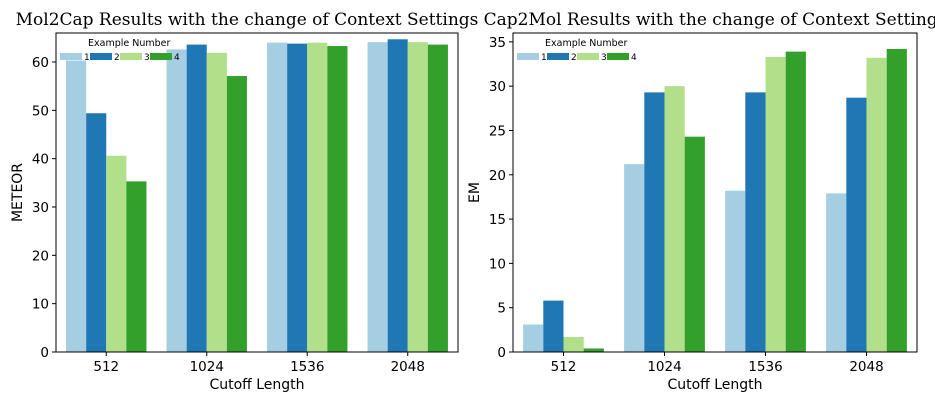 The height and width of the screenshot is (417, 935). What do you see at coordinates (497, 43) in the screenshot?
I see `y-tick-label: 35` at bounding box center [497, 43].